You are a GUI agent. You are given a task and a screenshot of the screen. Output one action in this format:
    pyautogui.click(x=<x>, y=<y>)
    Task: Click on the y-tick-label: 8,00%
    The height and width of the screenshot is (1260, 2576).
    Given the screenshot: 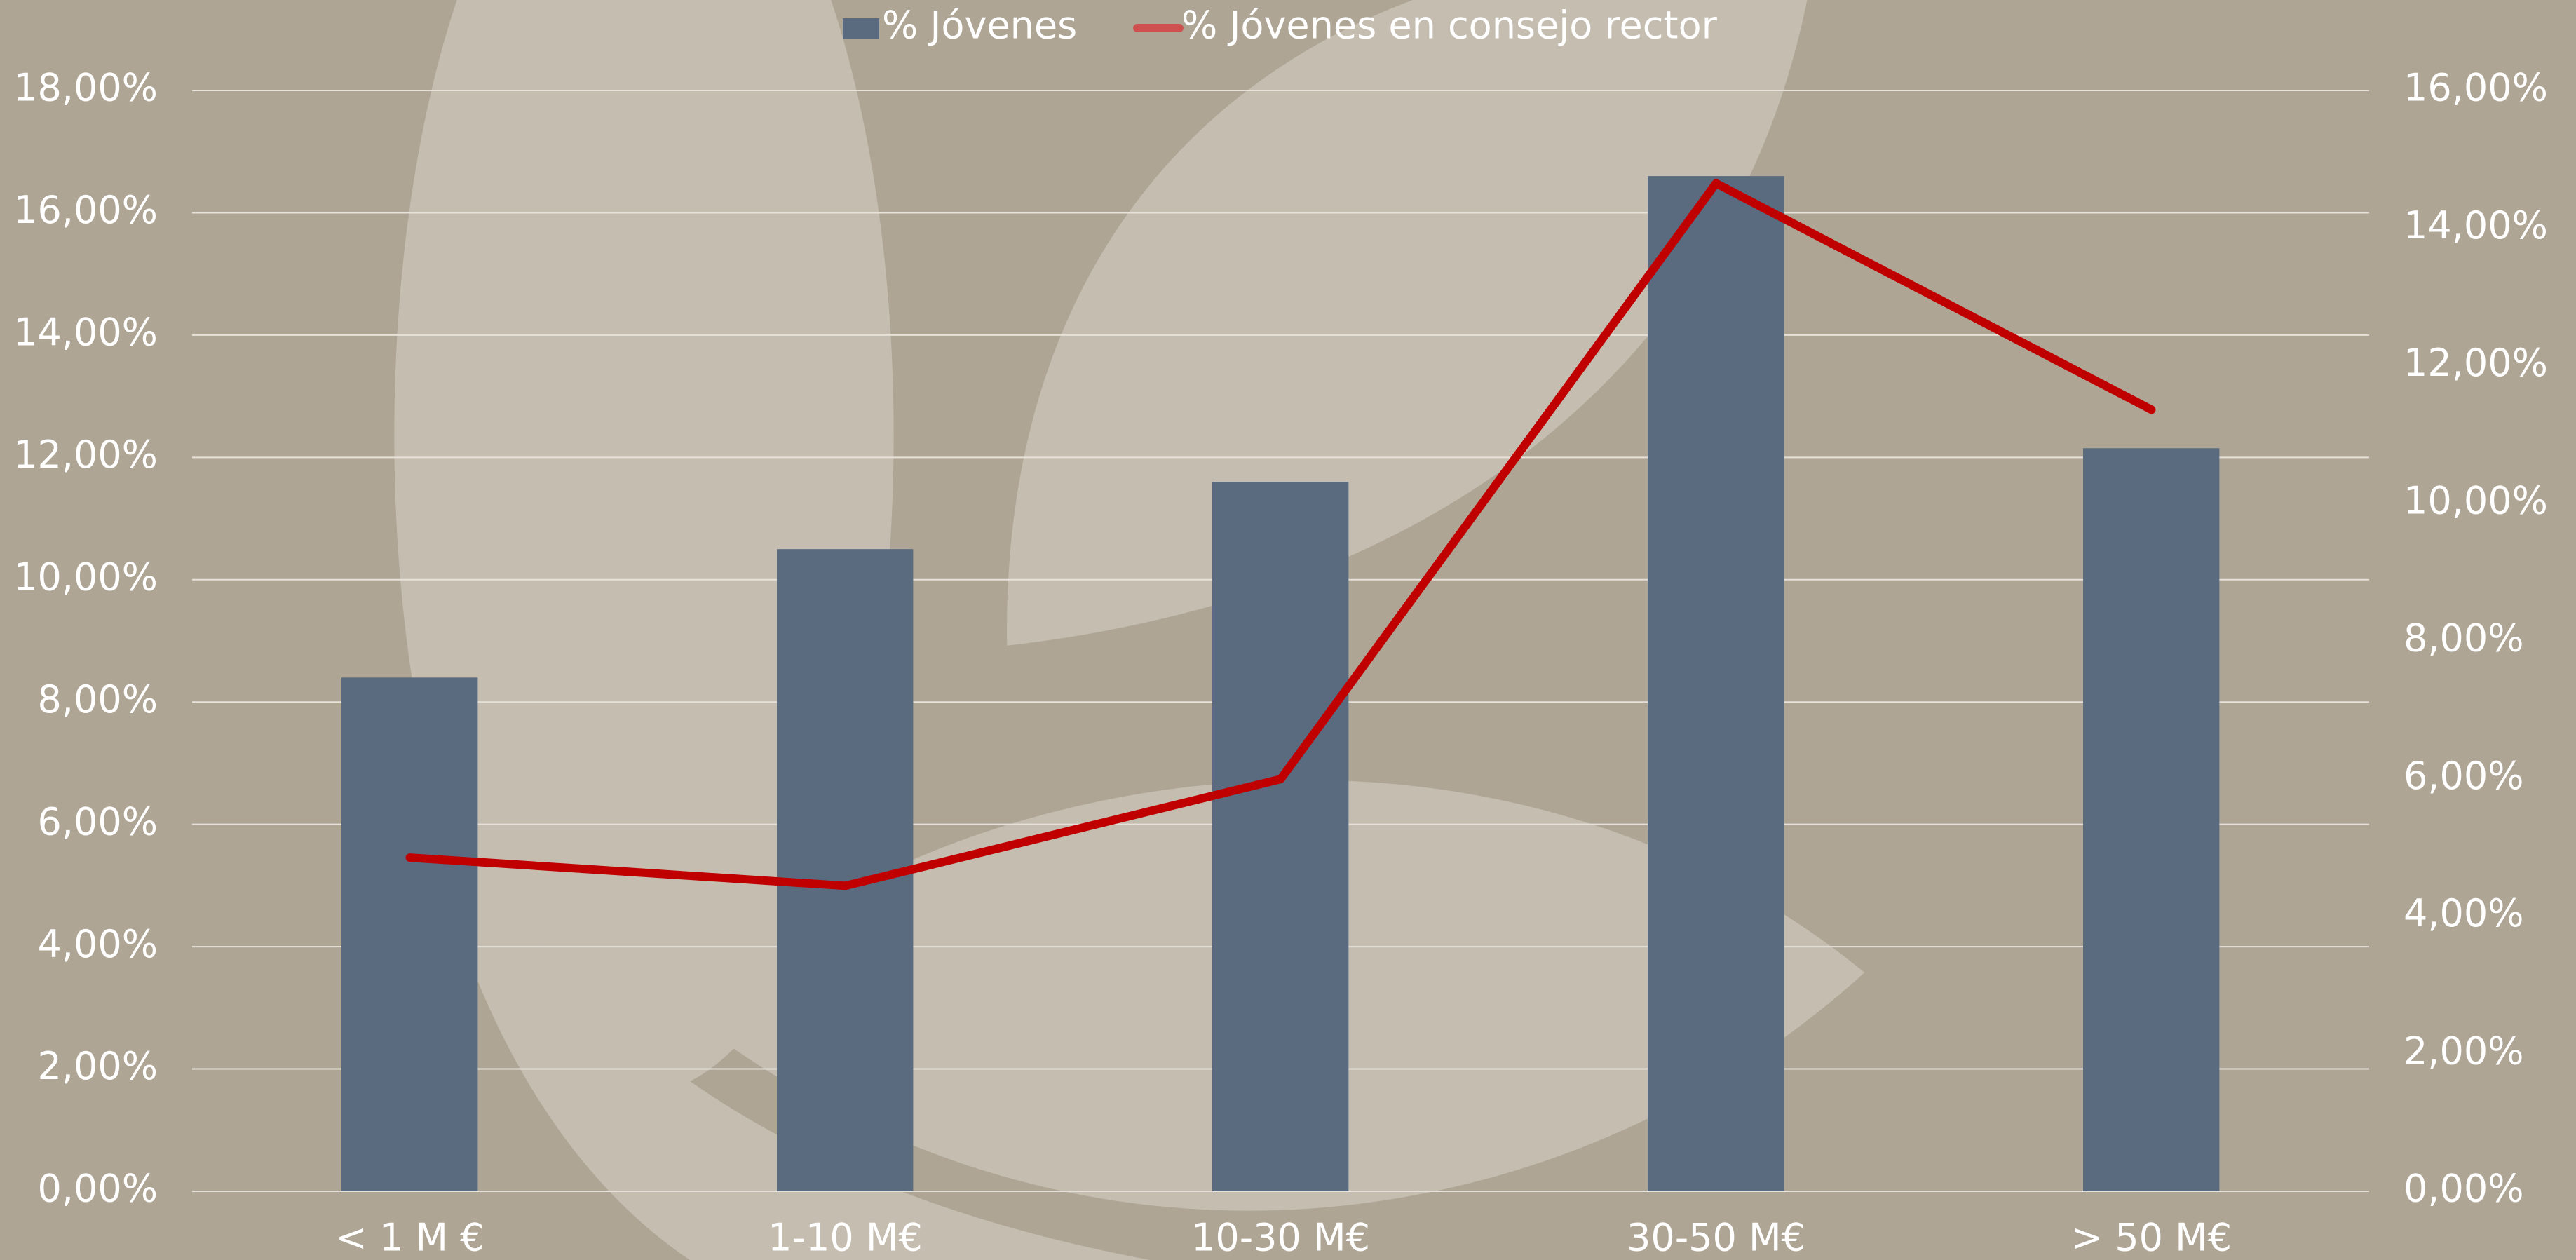 What is the action you would take?
    pyautogui.click(x=97, y=699)
    